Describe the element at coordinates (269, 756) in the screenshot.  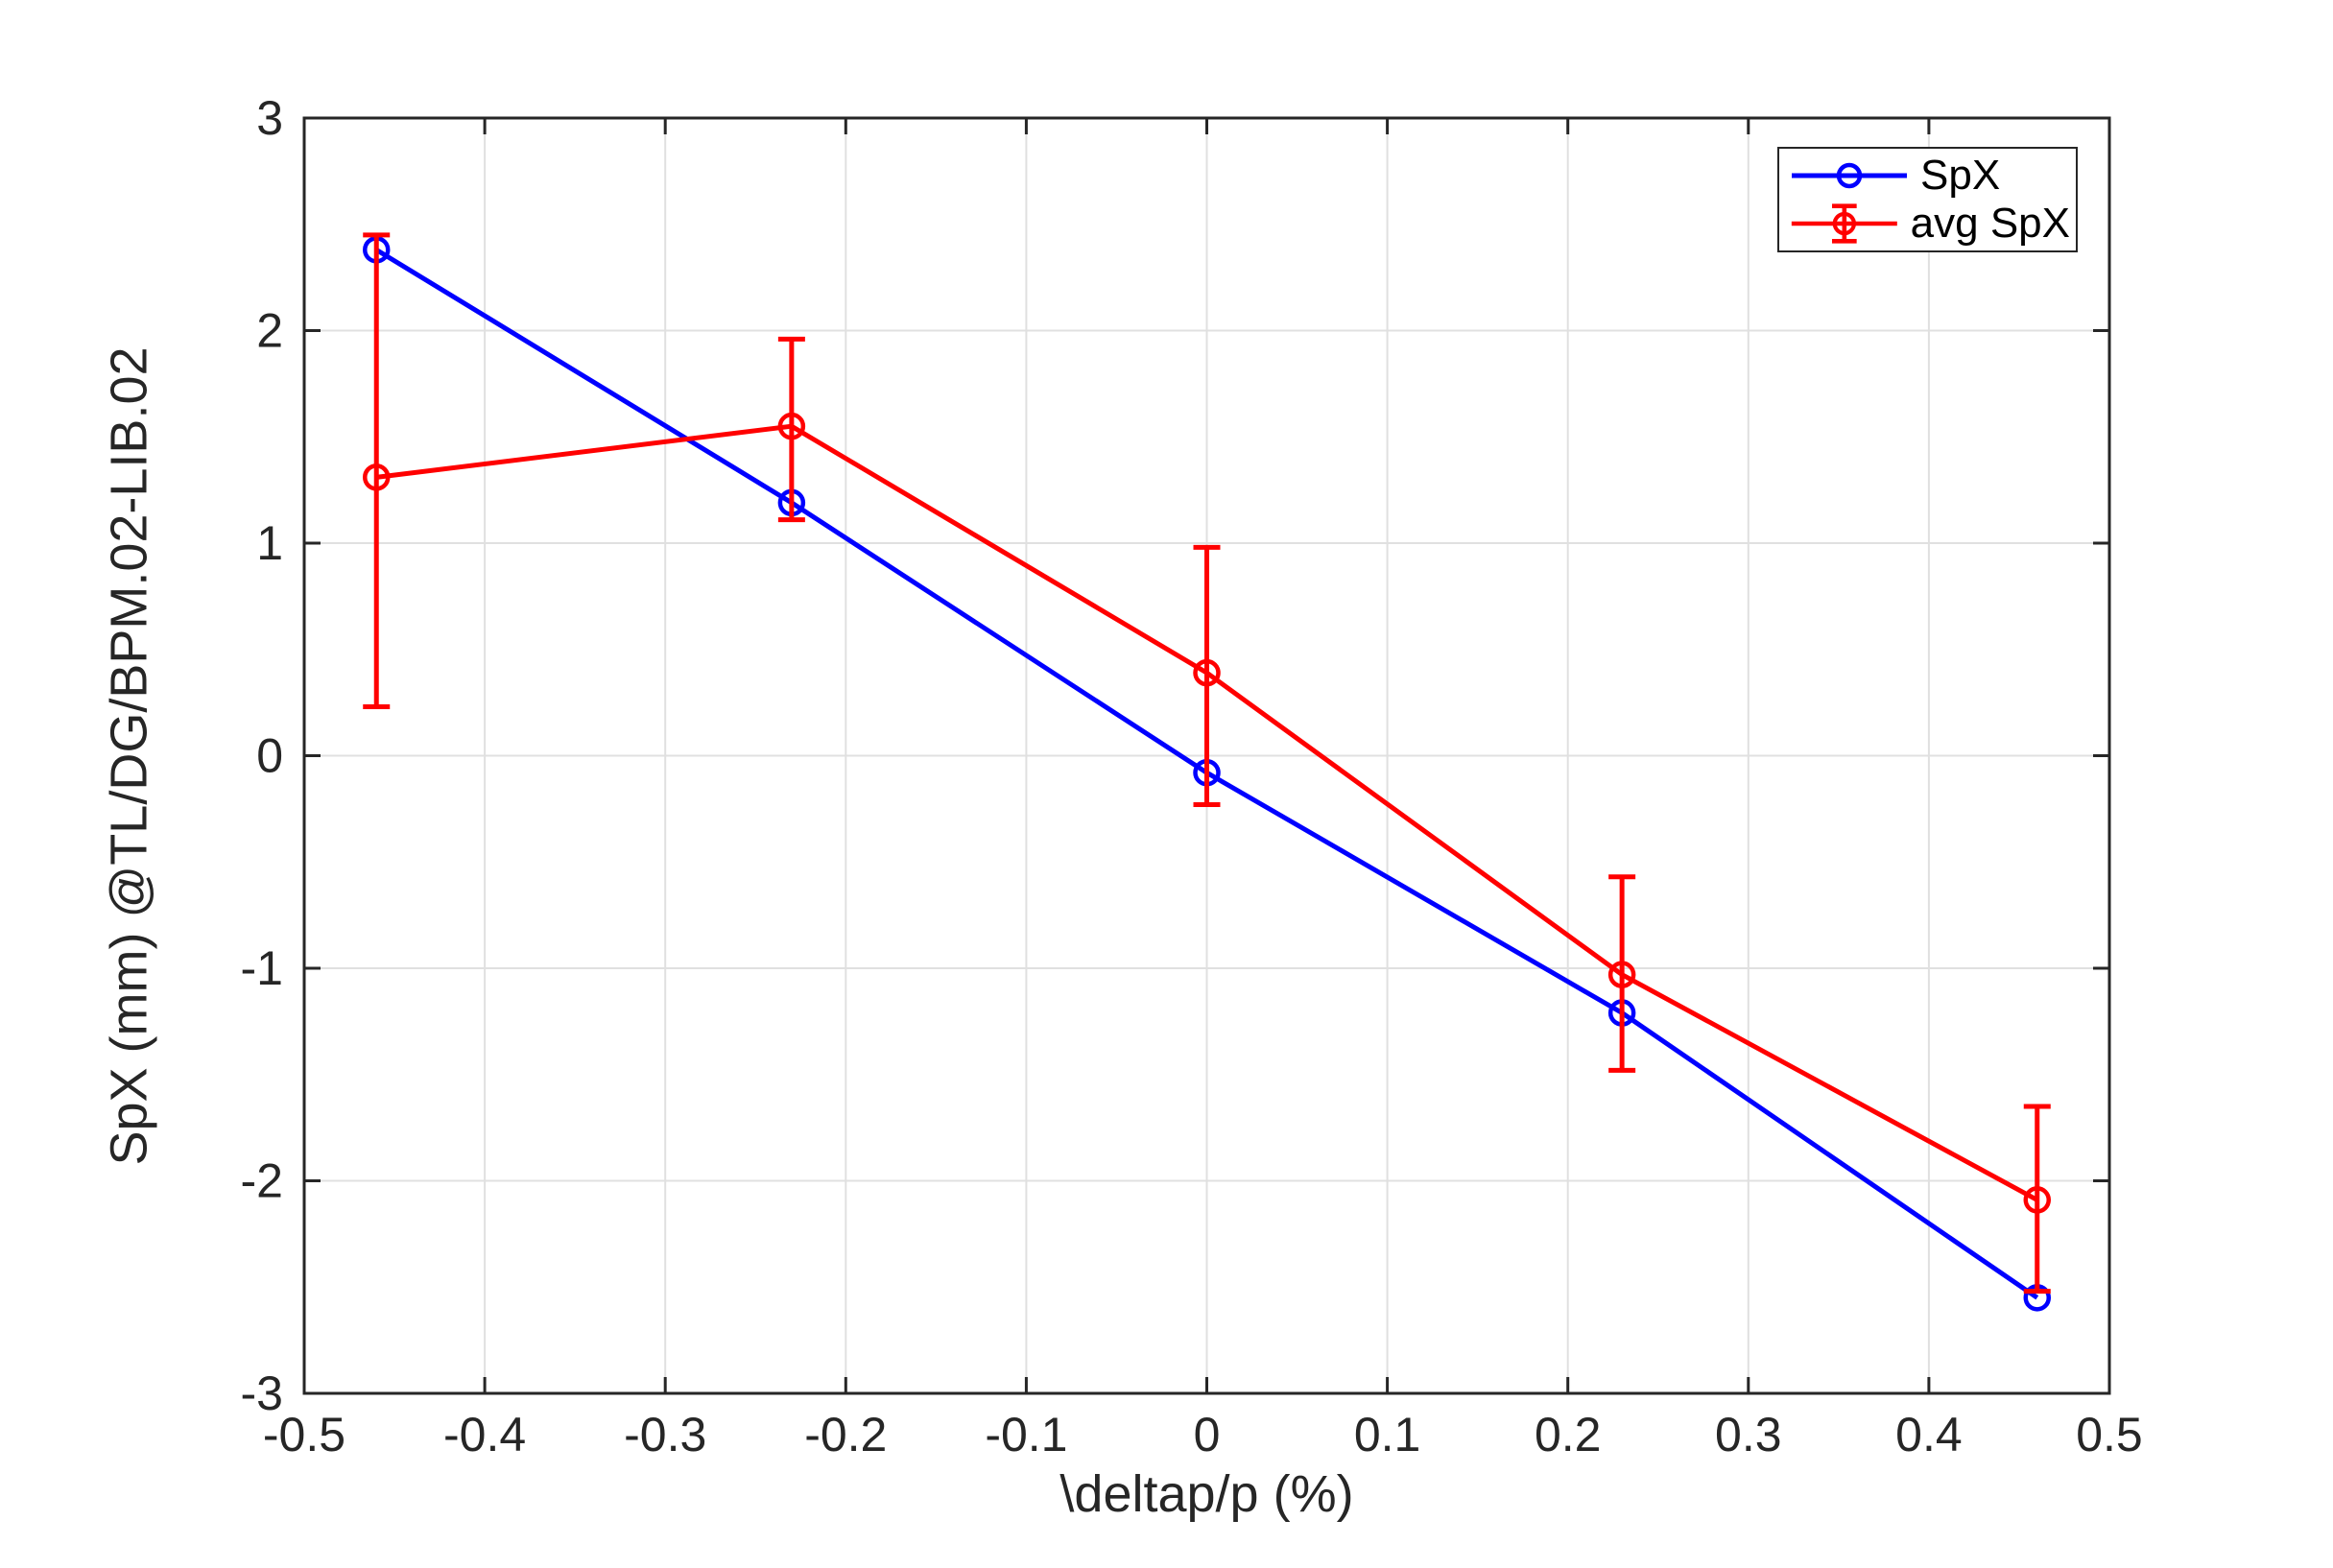
I see `y-tick-label: 0` at that location.